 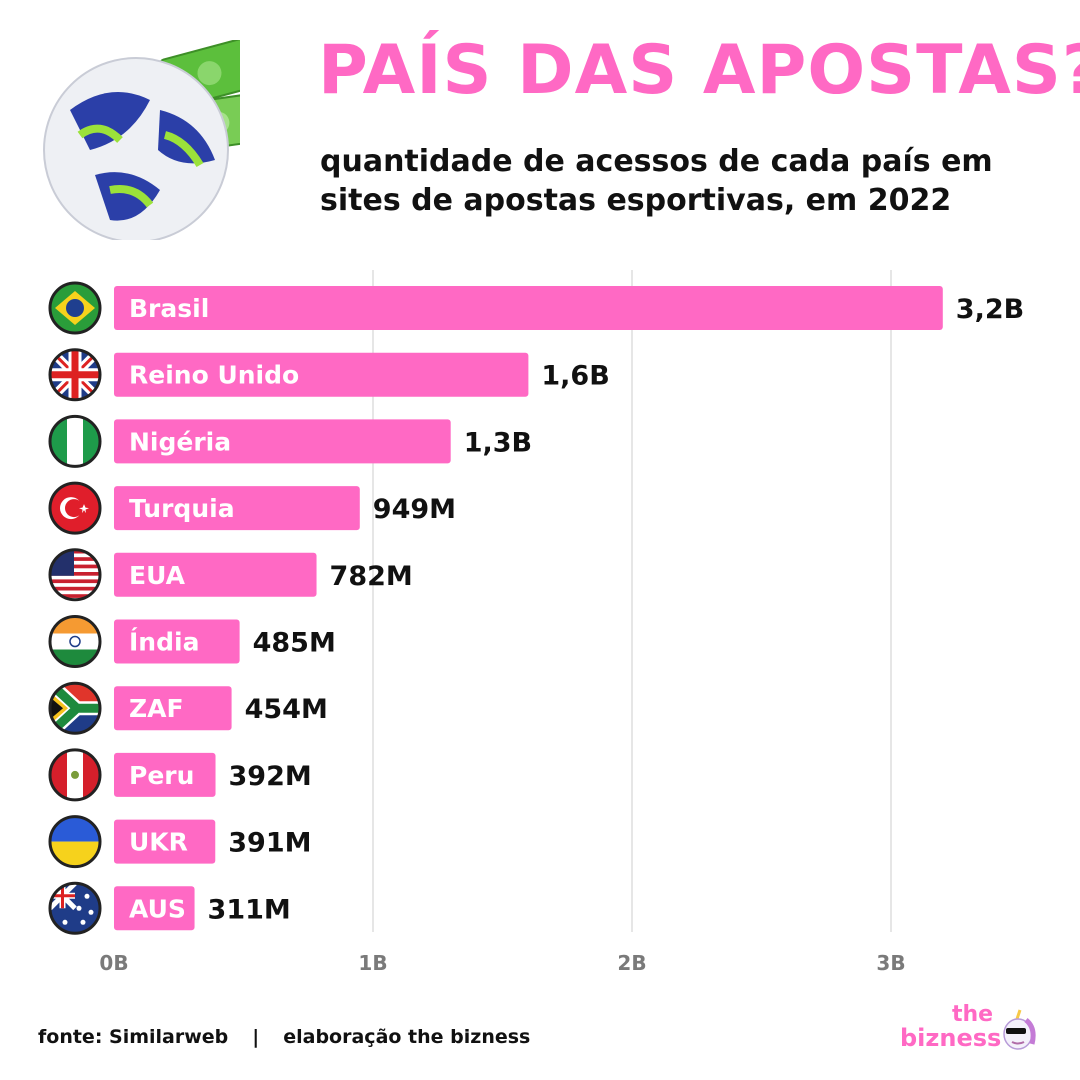 What do you see at coordinates (158, 842) in the screenshot?
I see `bar-category-label: UKR` at bounding box center [158, 842].